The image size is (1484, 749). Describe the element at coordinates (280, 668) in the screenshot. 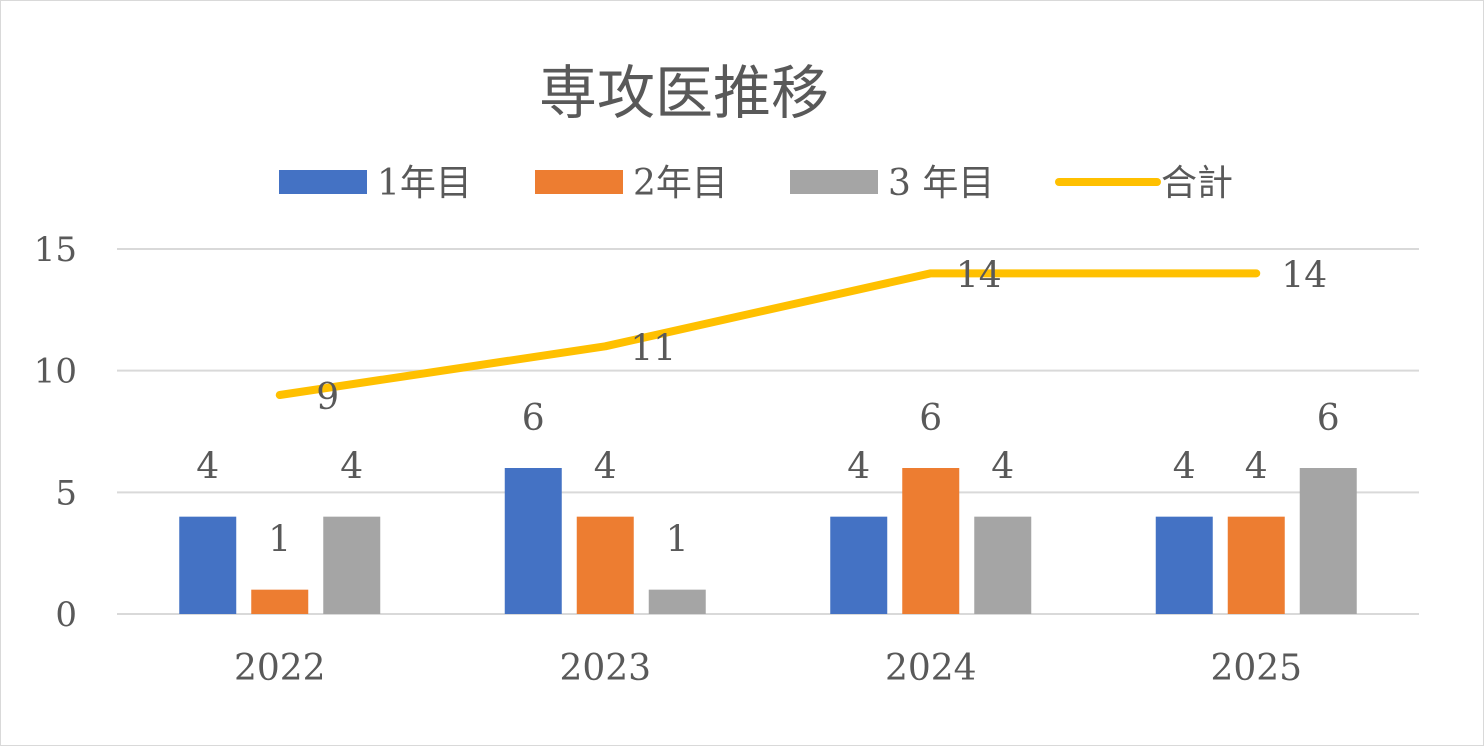

I see `x-tick-label-2022: 2022` at that location.